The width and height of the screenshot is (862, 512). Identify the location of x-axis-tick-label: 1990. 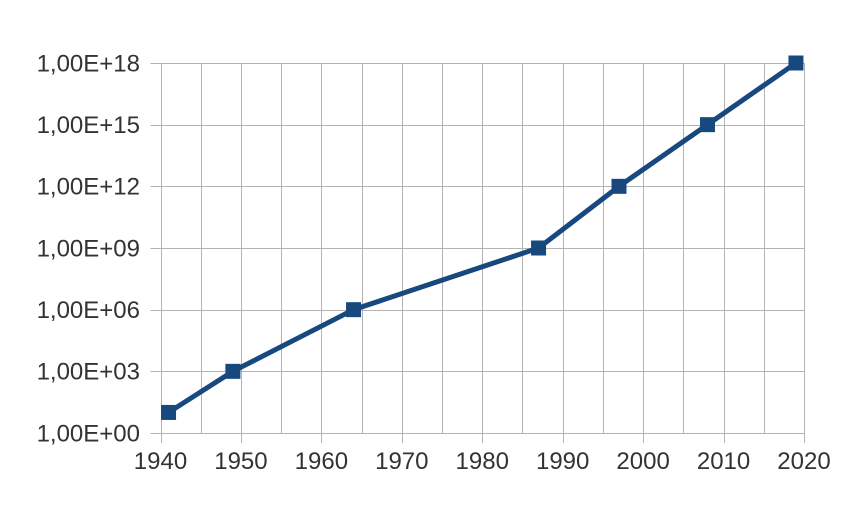
(562, 461).